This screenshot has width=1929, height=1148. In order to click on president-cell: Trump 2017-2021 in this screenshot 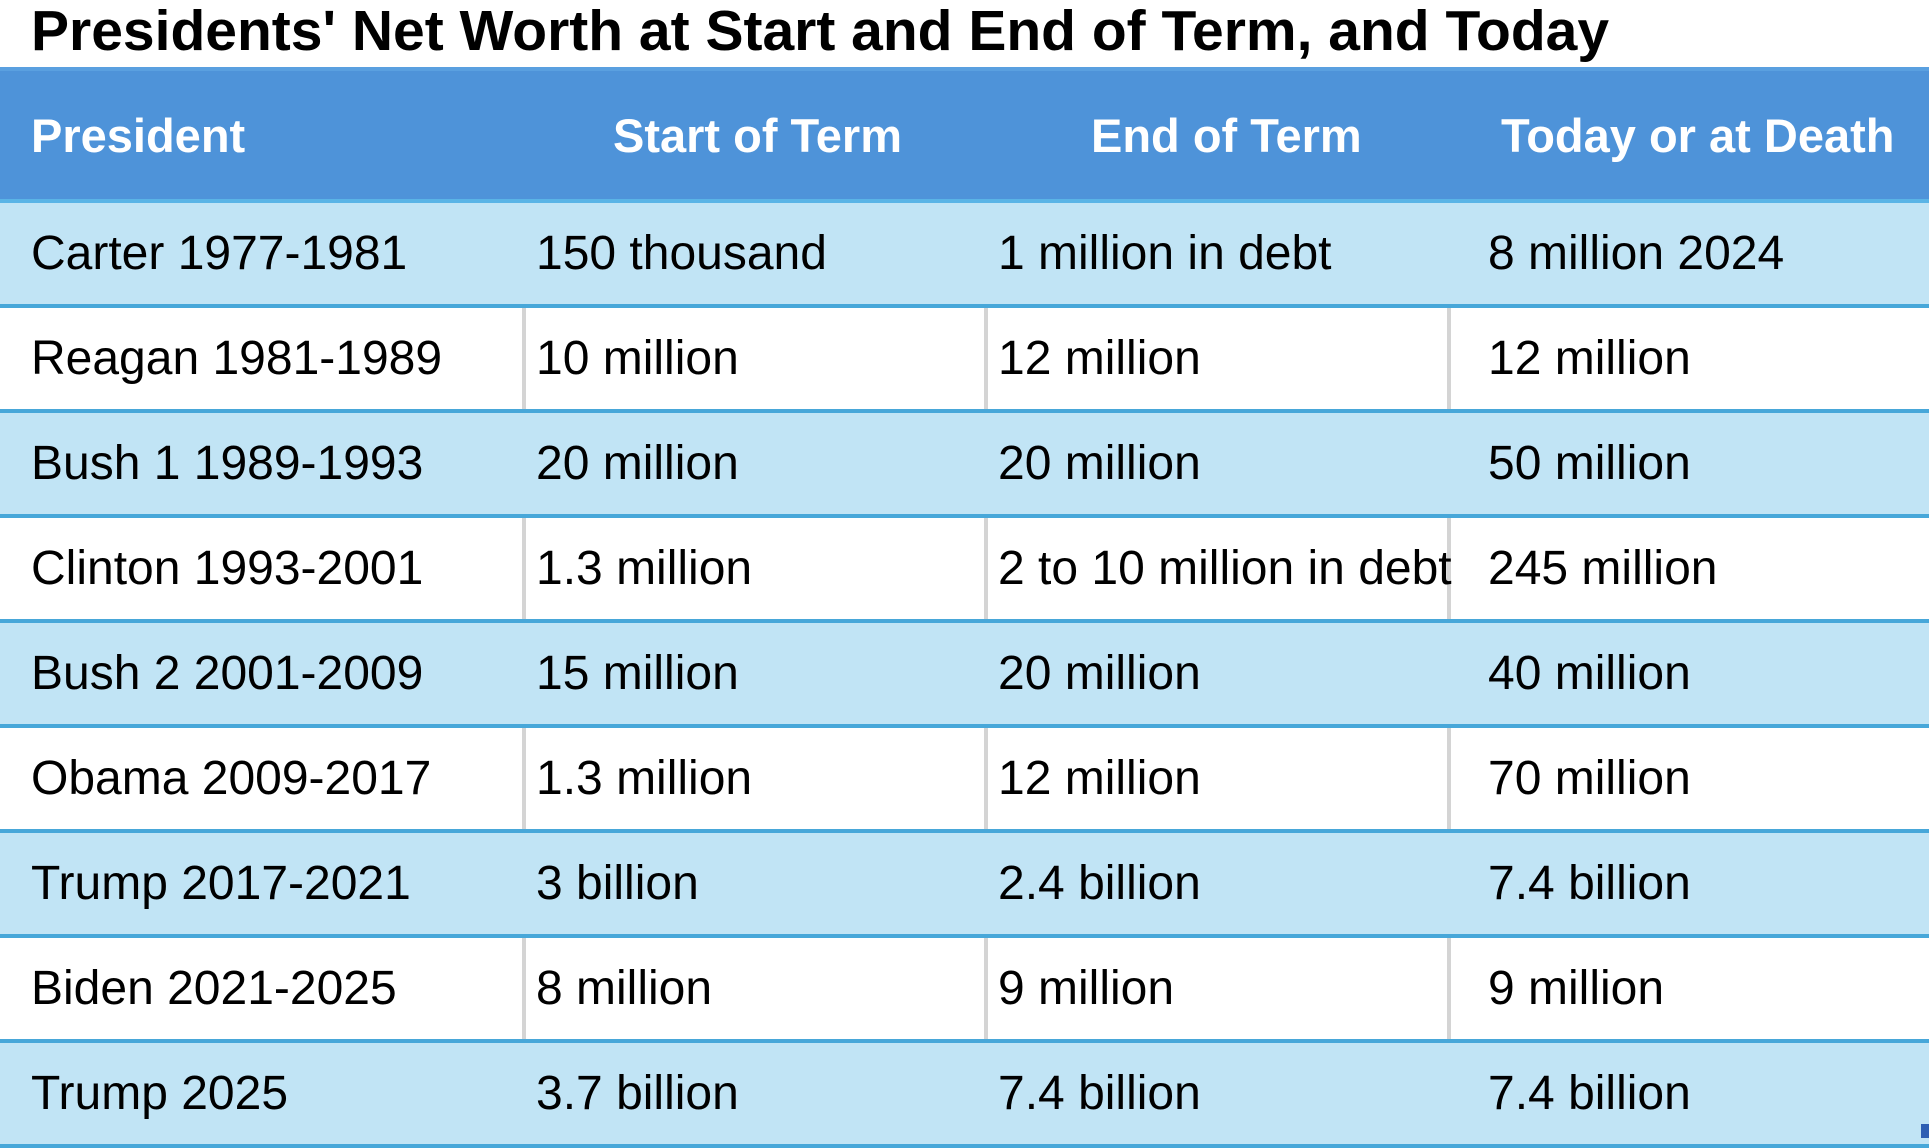, I will do `click(221, 883)`.